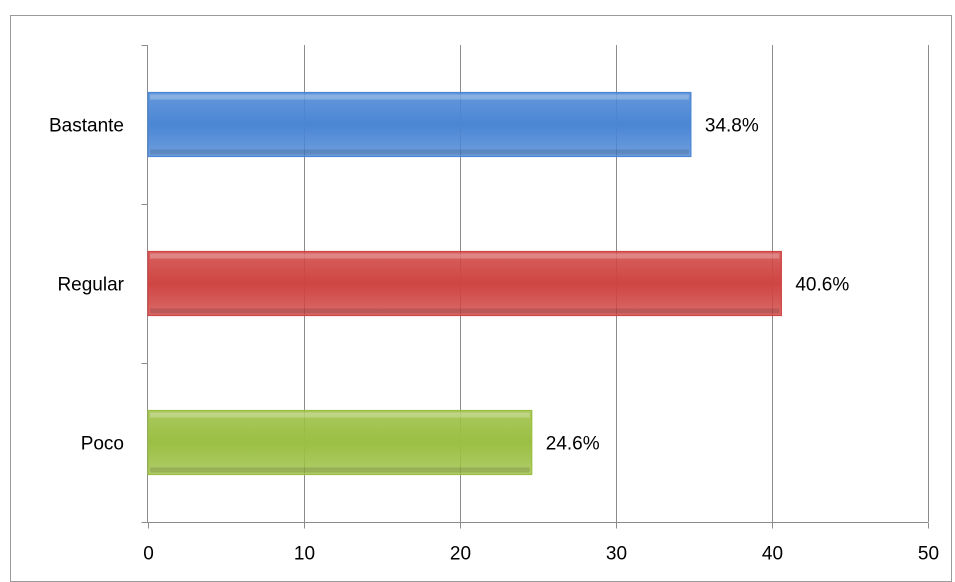 The width and height of the screenshot is (955, 582). What do you see at coordinates (102, 444) in the screenshot?
I see `category-label: Poco` at bounding box center [102, 444].